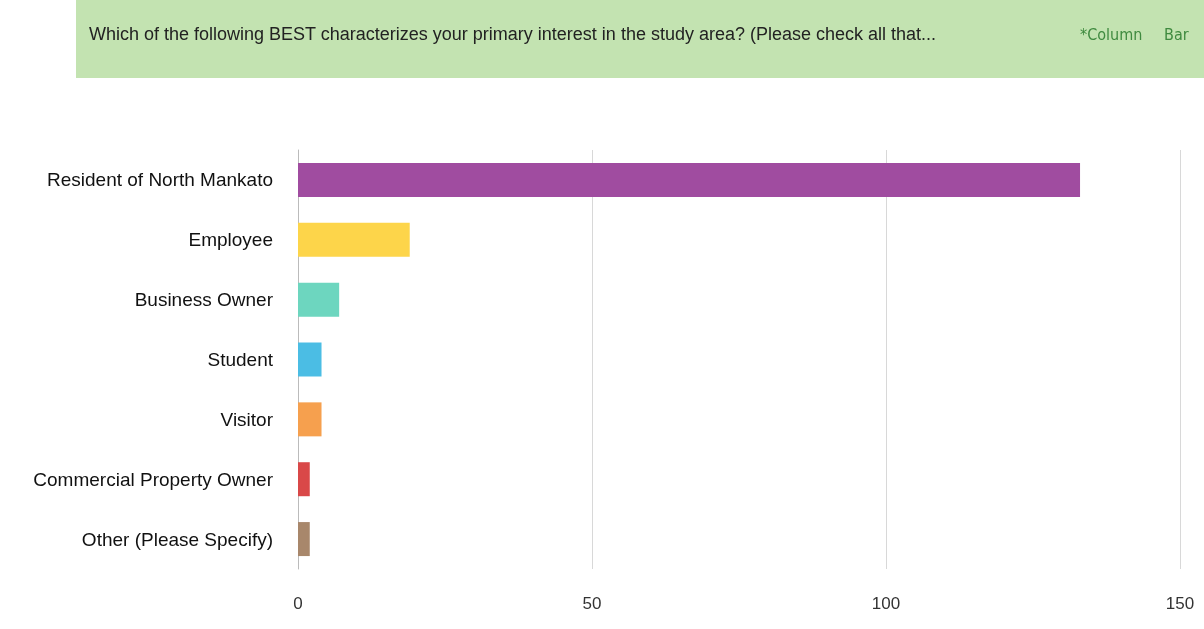 This screenshot has height=629, width=1204. What do you see at coordinates (159, 180) in the screenshot?
I see `y-tick-label: Resident of North Mankato` at bounding box center [159, 180].